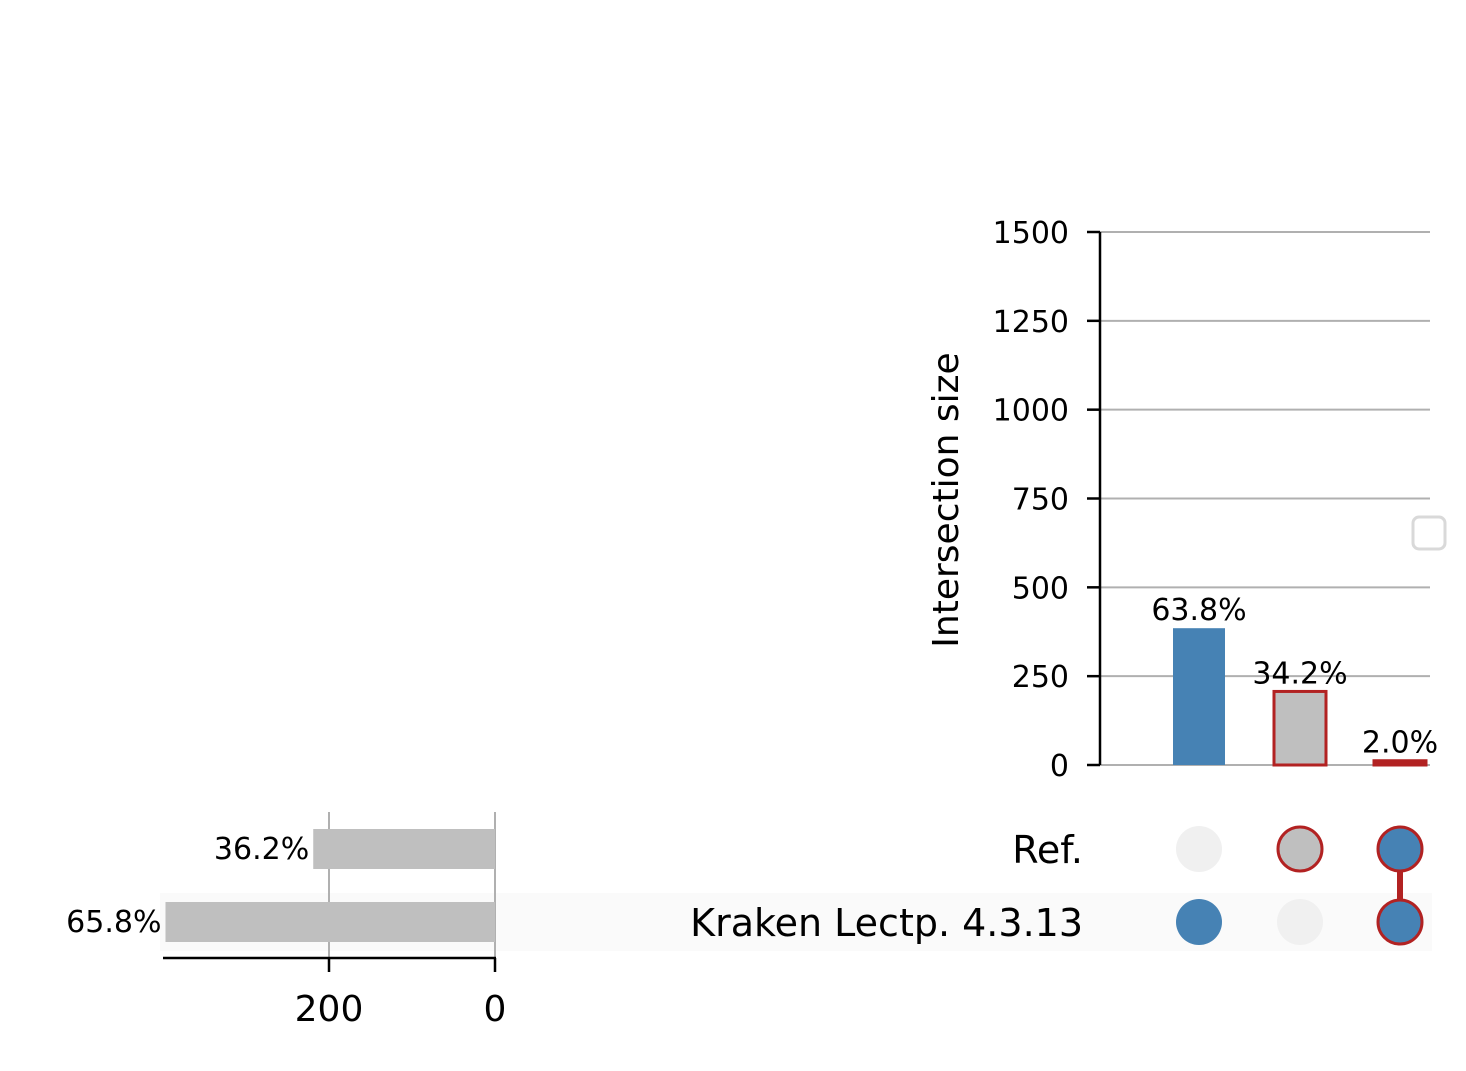 This screenshot has width=1466, height=1071. Describe the element at coordinates (1400, 743) in the screenshot. I see `intersection-bar-label: 2.0%` at that location.